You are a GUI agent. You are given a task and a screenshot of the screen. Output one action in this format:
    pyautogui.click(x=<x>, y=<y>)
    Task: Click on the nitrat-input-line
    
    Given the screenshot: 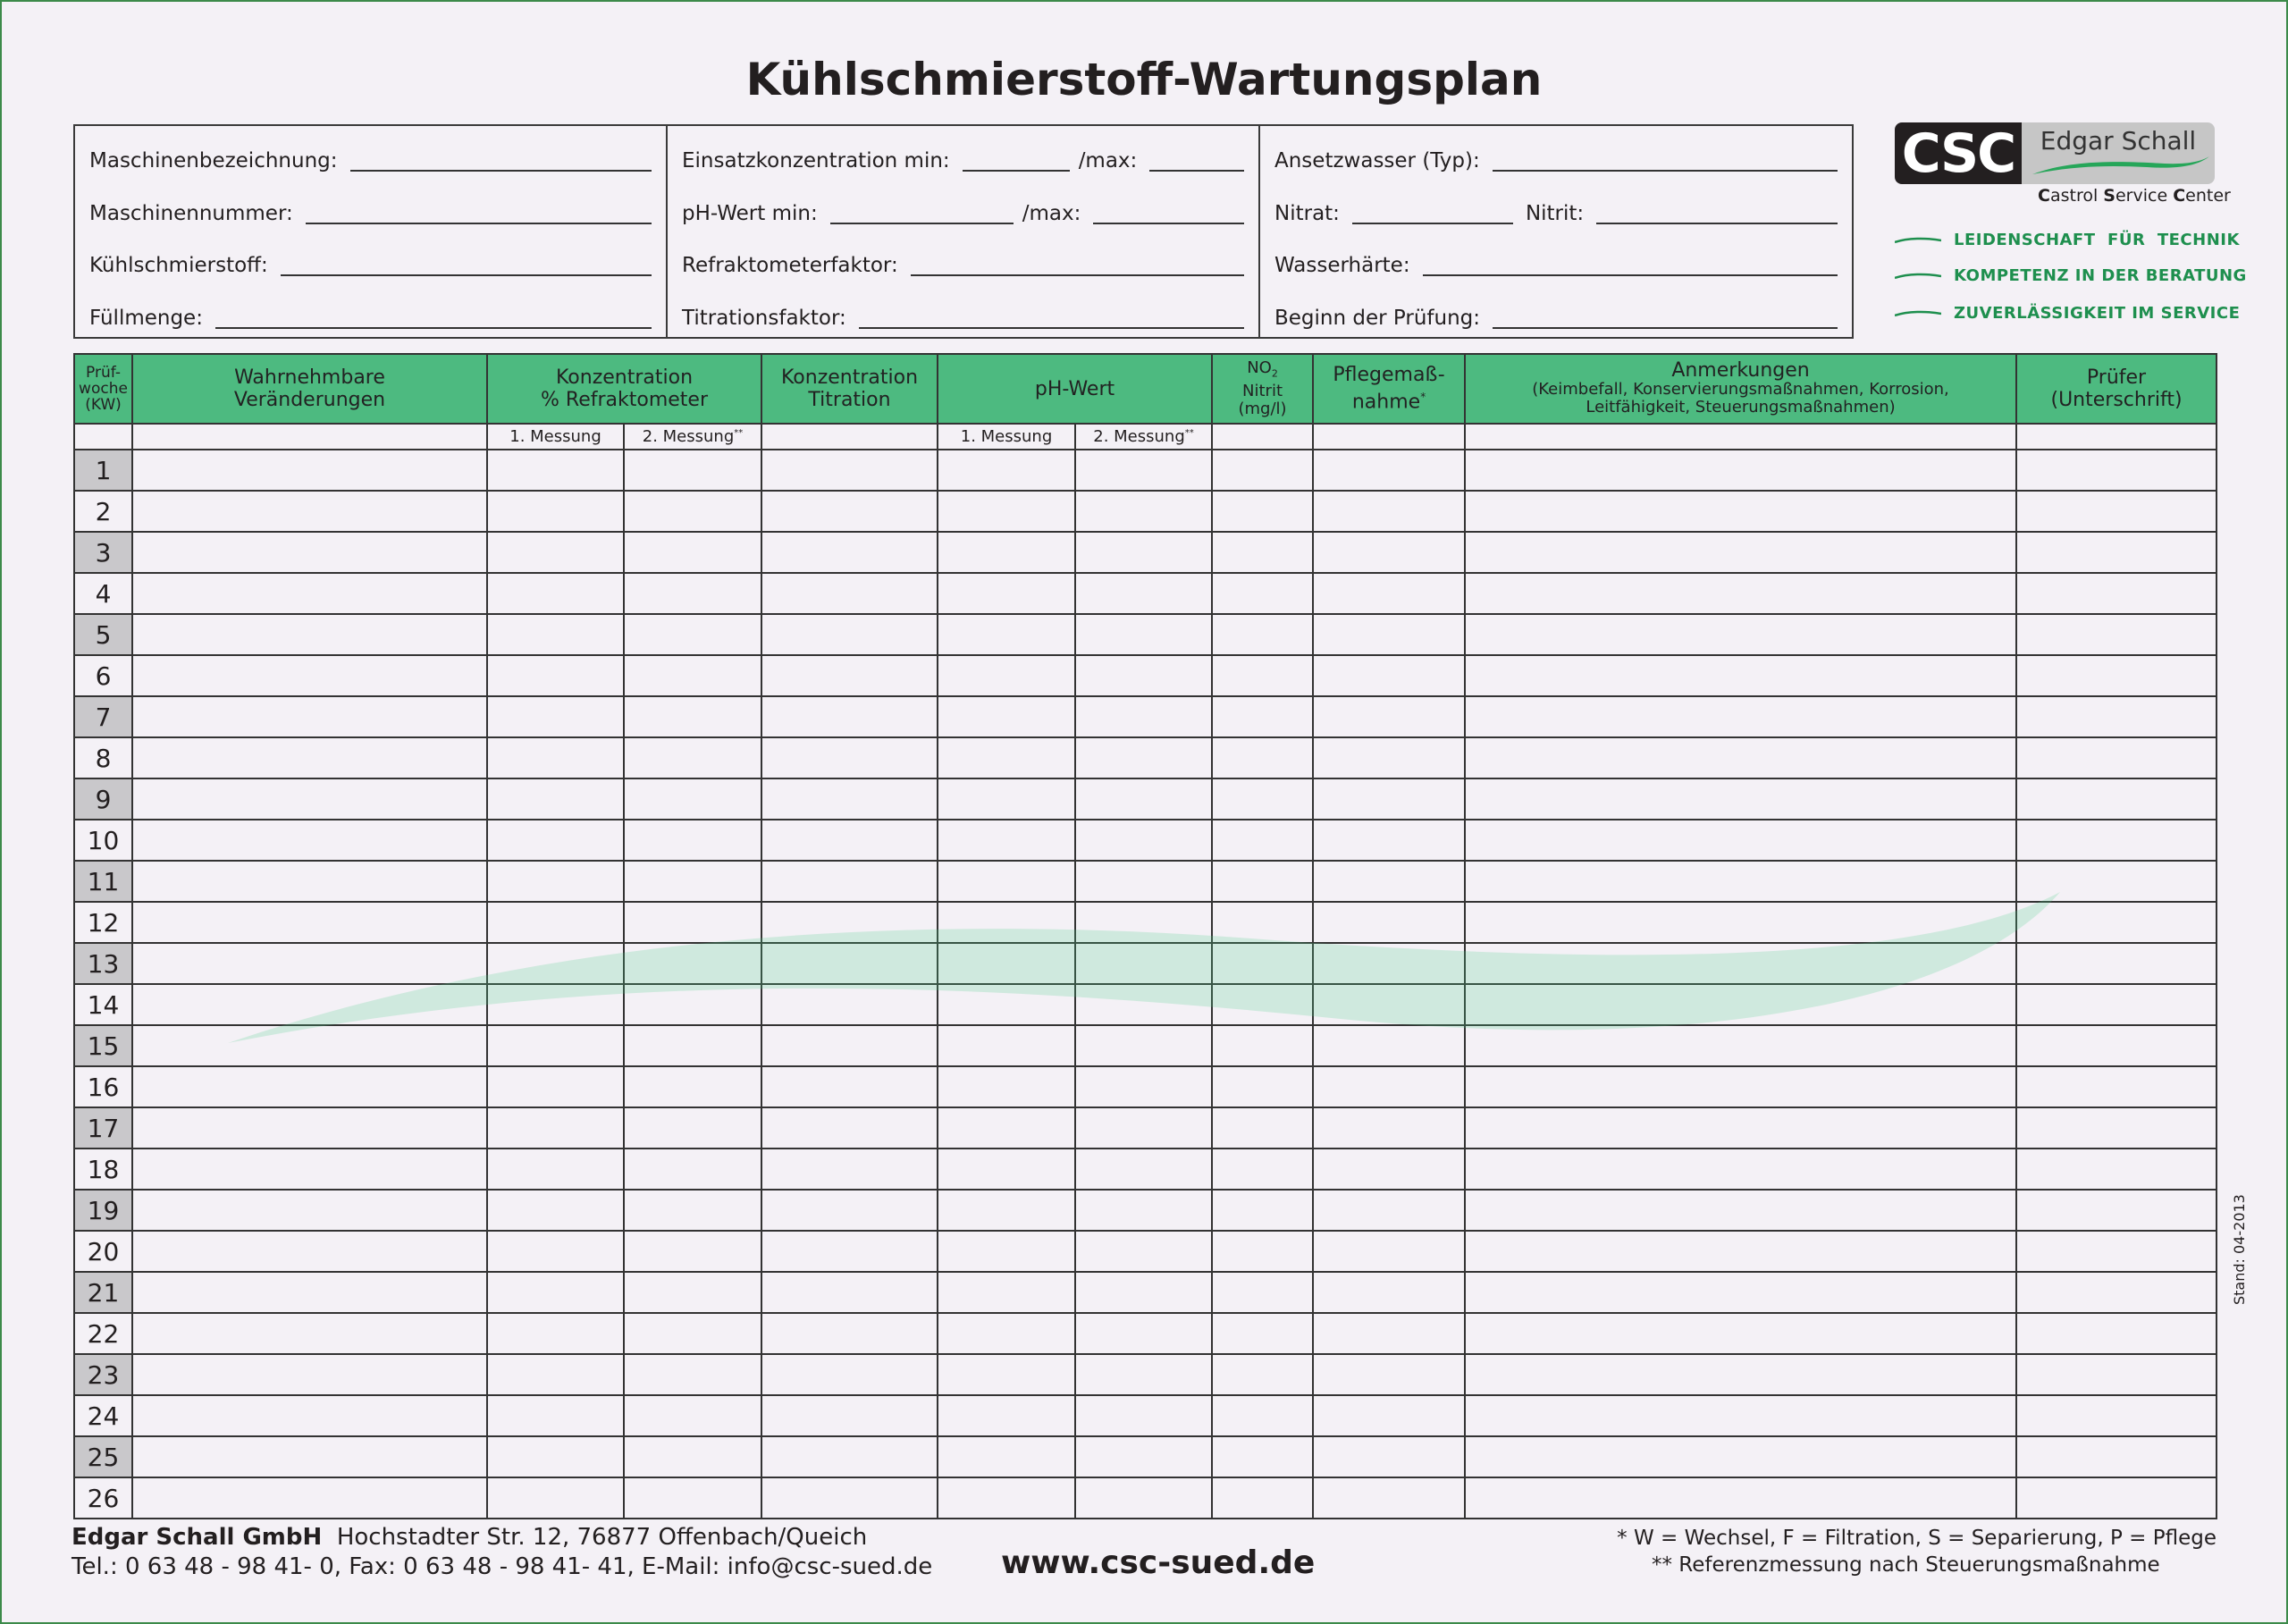 What is the action you would take?
    pyautogui.click(x=1432, y=213)
    